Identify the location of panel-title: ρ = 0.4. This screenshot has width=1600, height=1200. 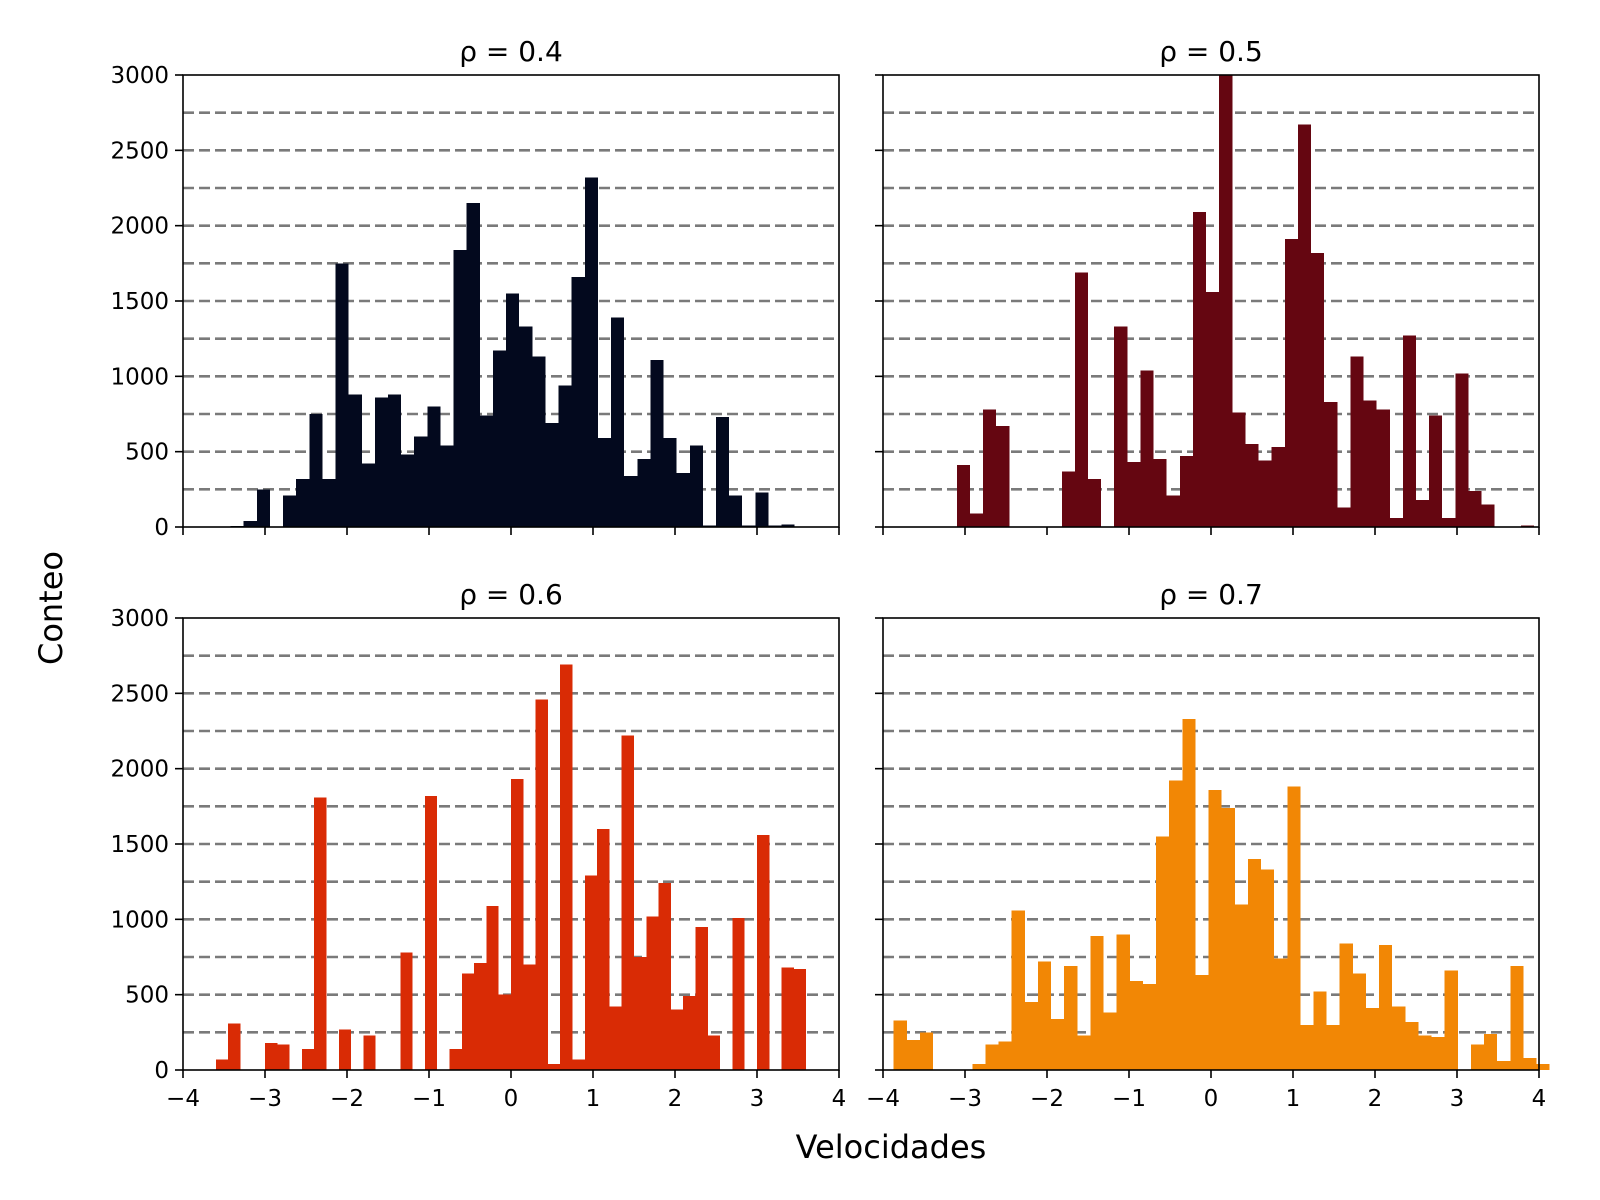
(511, 51).